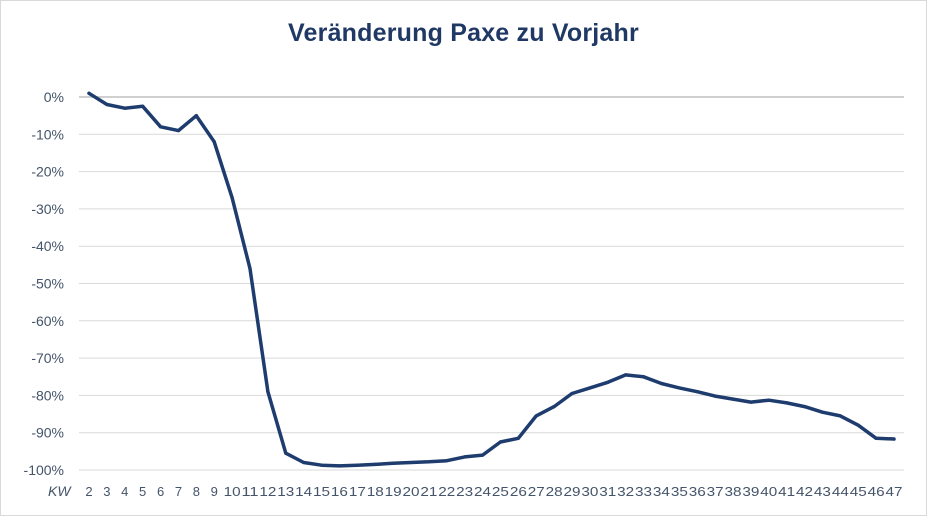  What do you see at coordinates (178, 491) in the screenshot?
I see `x-tick-label: 7` at bounding box center [178, 491].